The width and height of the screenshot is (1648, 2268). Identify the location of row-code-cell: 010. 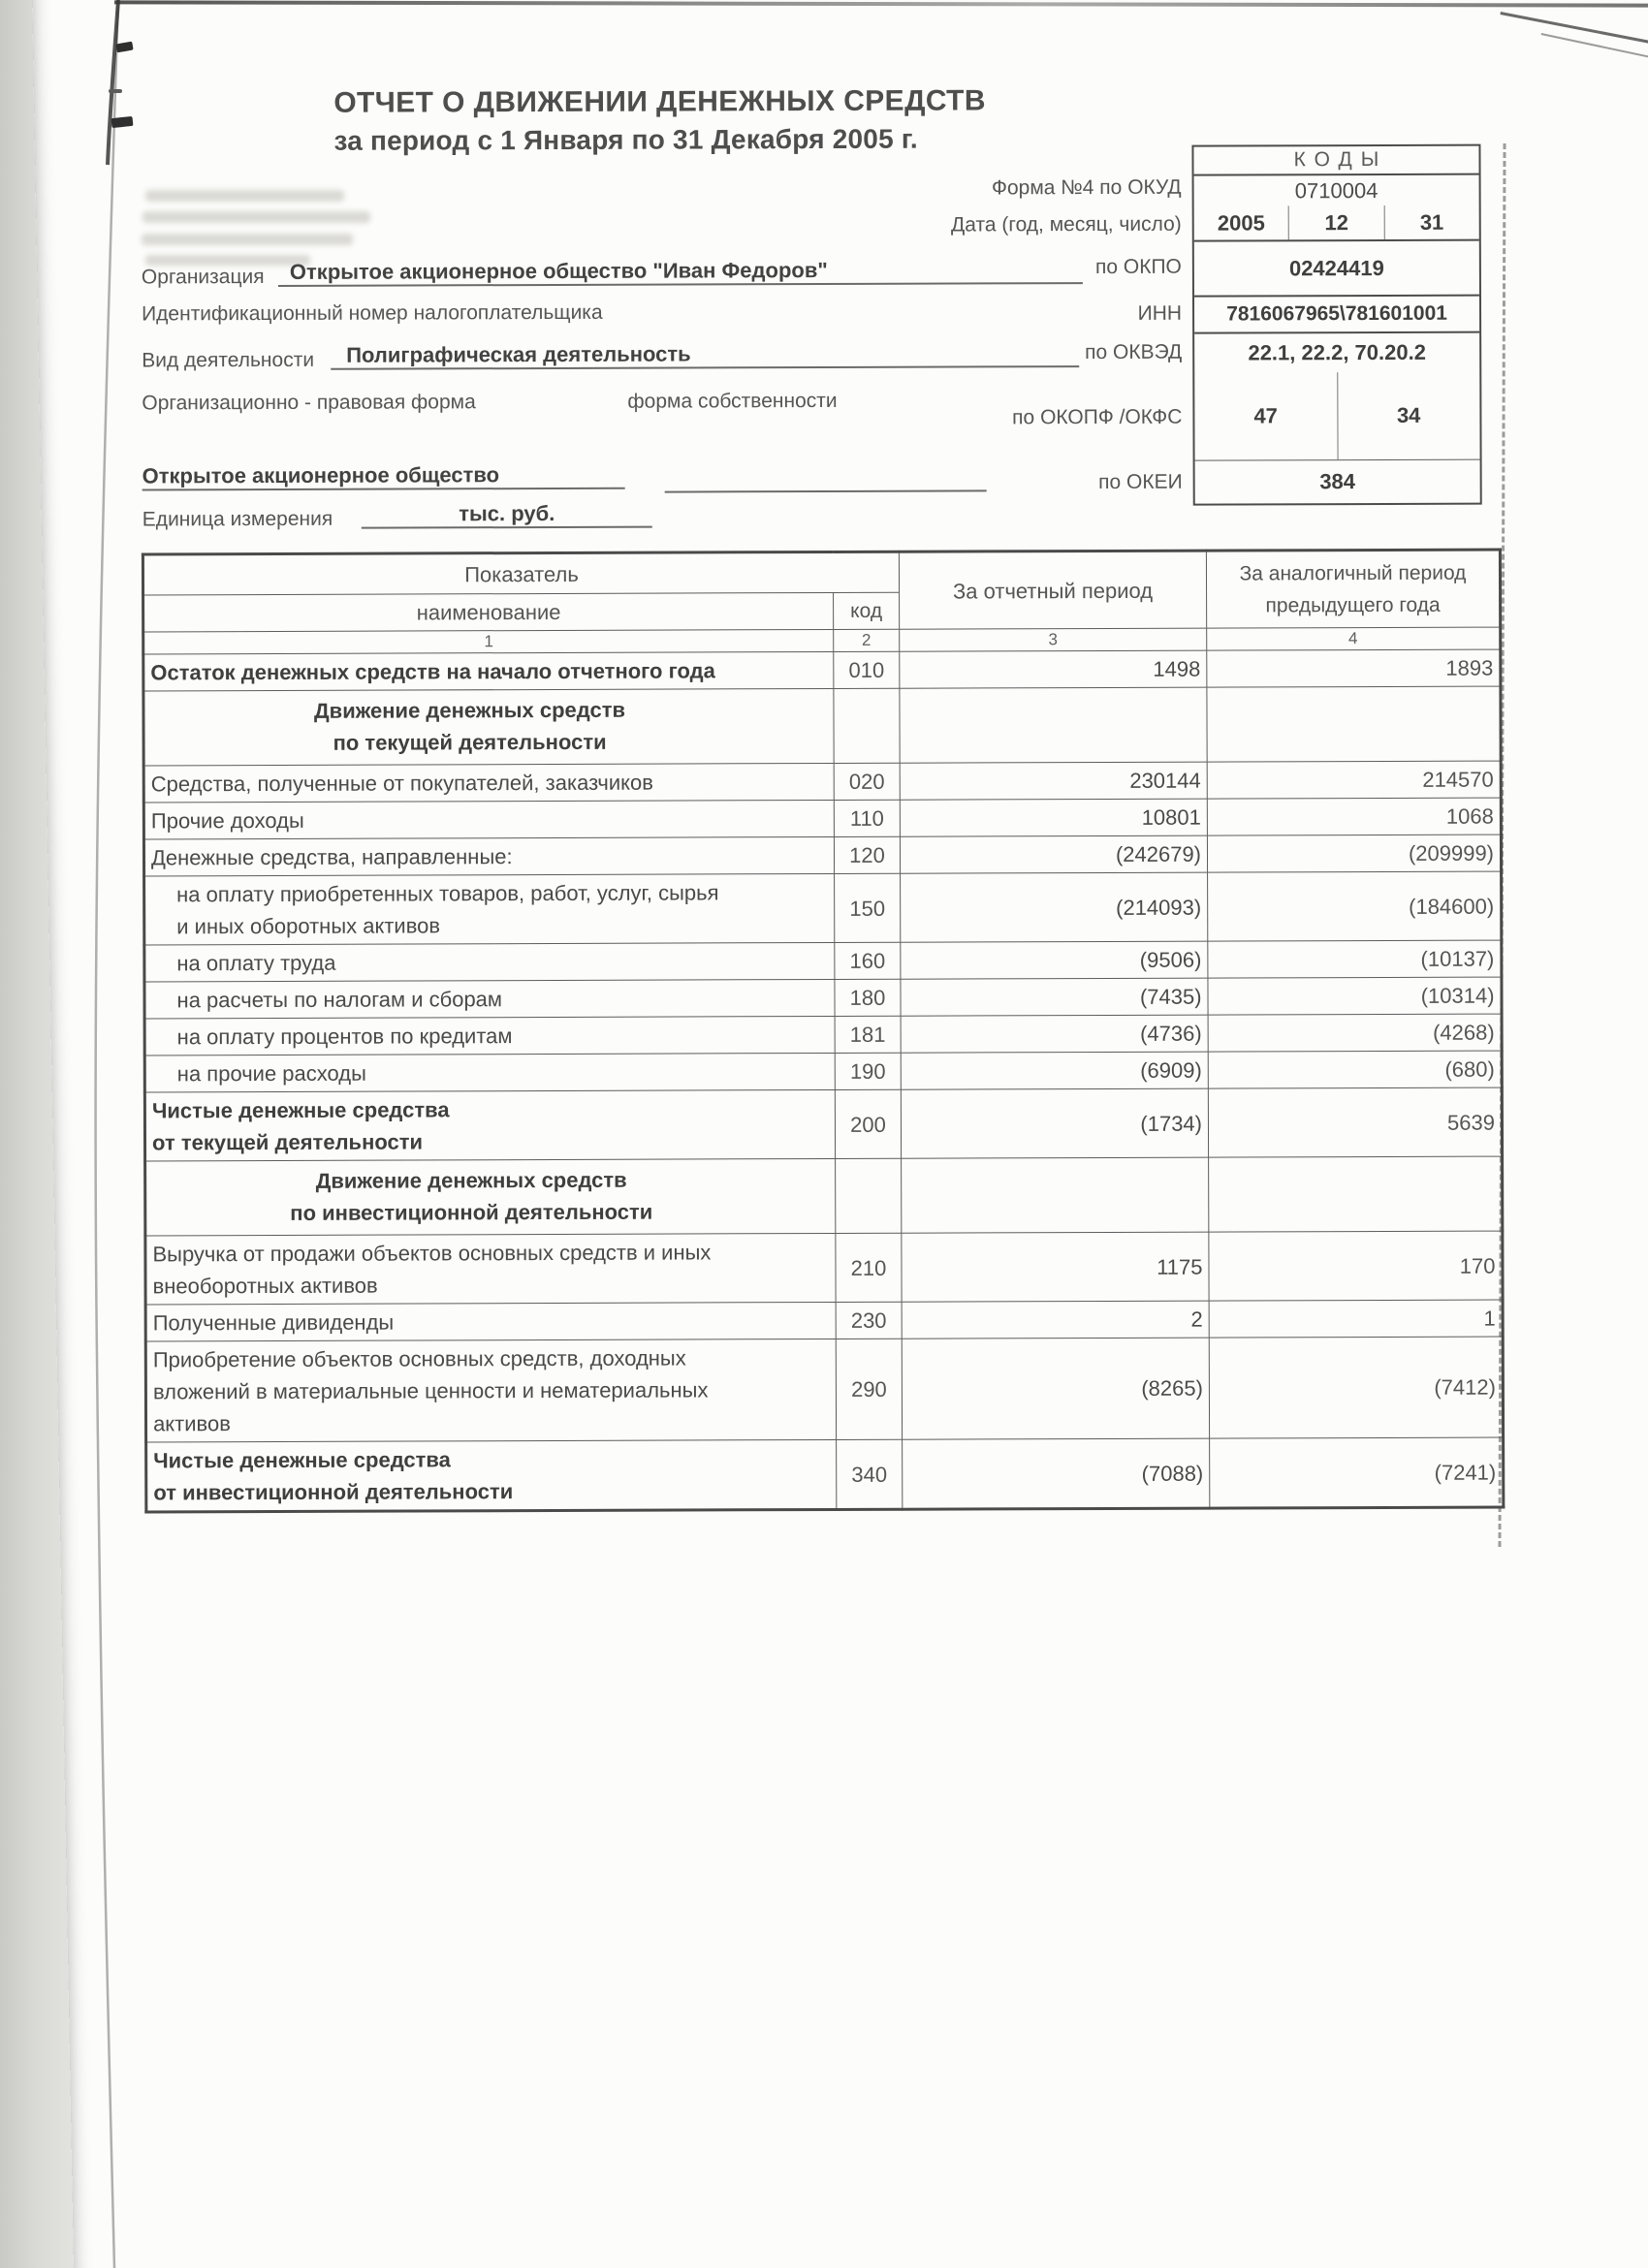
(866, 670).